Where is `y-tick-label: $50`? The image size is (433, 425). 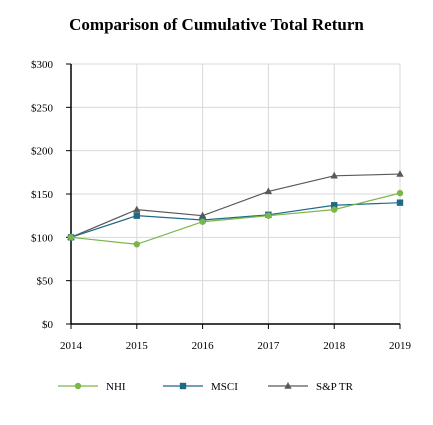
y-tick-label: $50 is located at coordinates (45, 282).